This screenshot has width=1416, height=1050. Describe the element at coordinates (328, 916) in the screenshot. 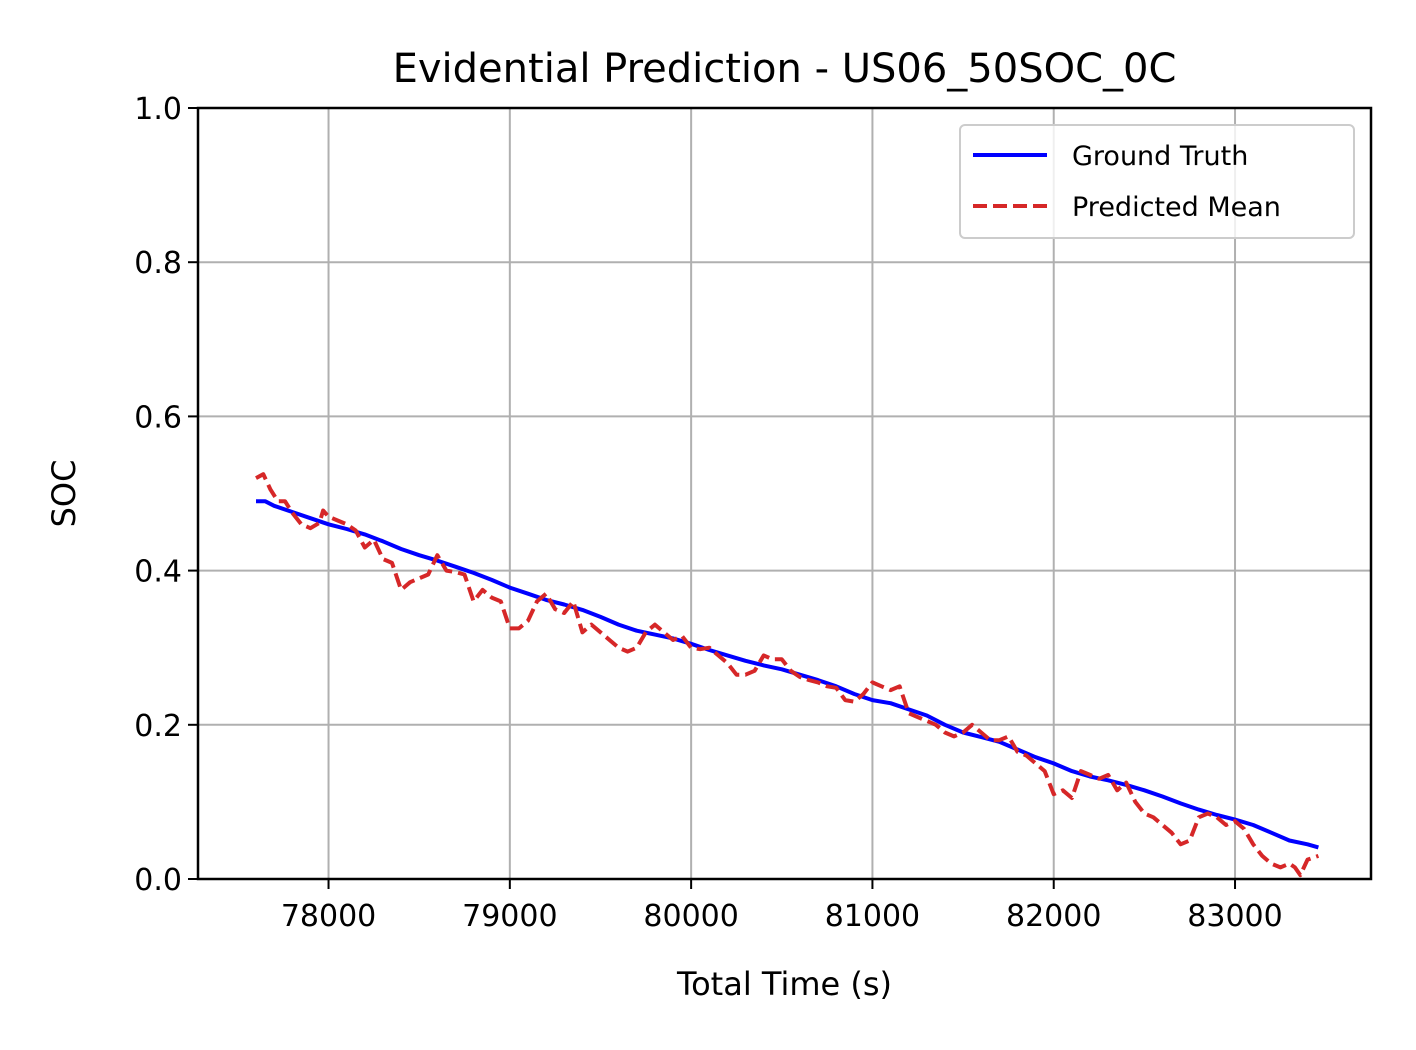

I see `x-tick-label: 78000` at that location.